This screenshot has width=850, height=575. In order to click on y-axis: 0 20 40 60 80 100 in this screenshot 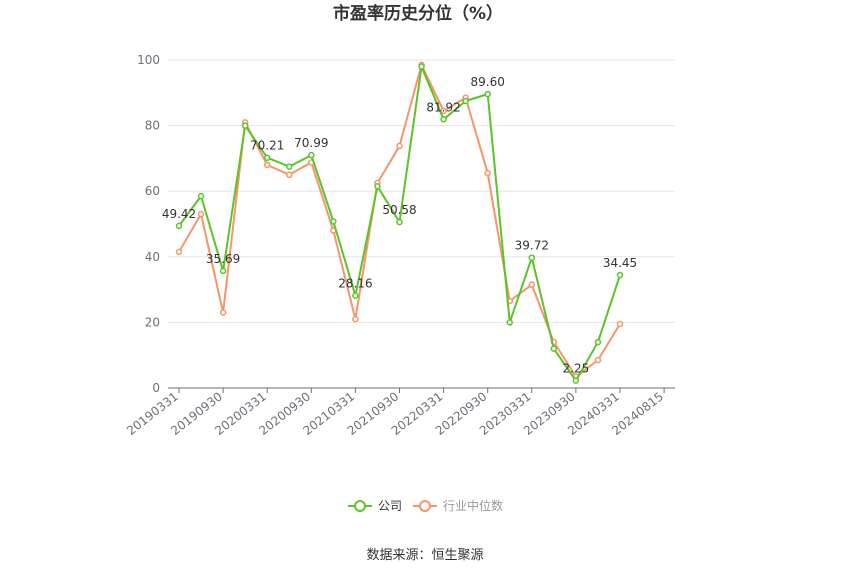, I will do `click(148, 224)`.